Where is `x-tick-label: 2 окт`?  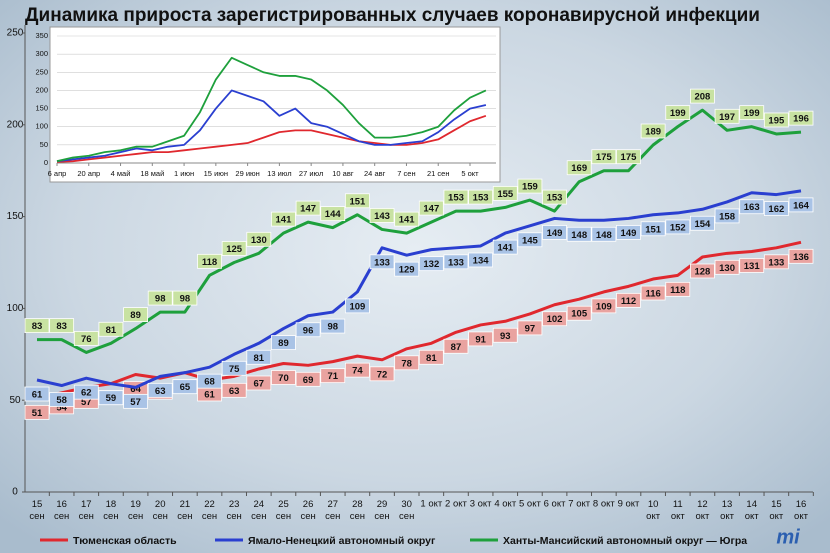
x-tick-label: 2 окт is located at coordinates (456, 504).